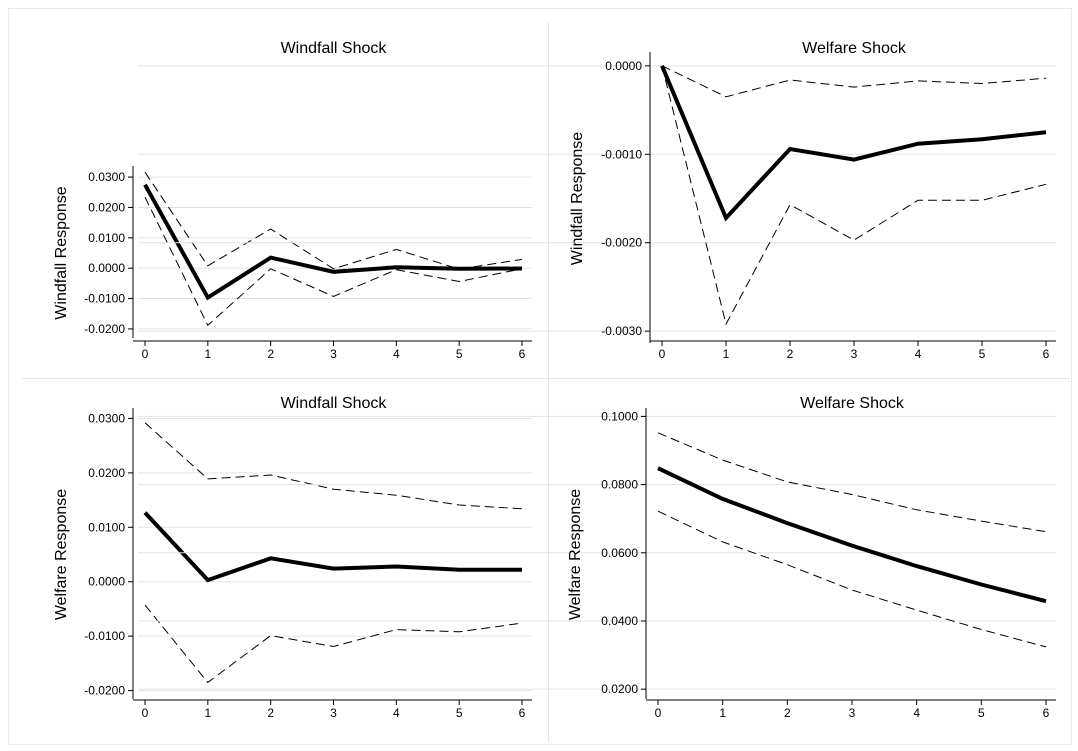 The height and width of the screenshot is (751, 1078). I want to click on panel-4-estimate-line, so click(852, 535).